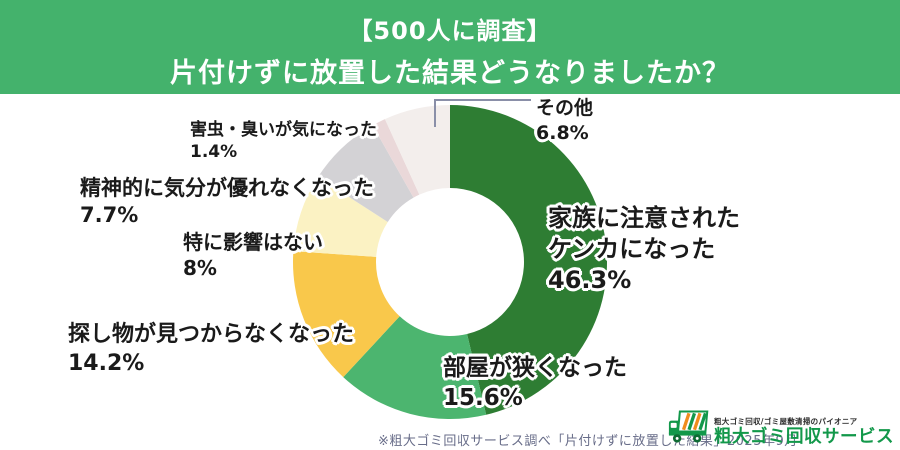 The width and height of the screenshot is (900, 450). I want to click on pie-label-pct: 46.3%, so click(590, 280).